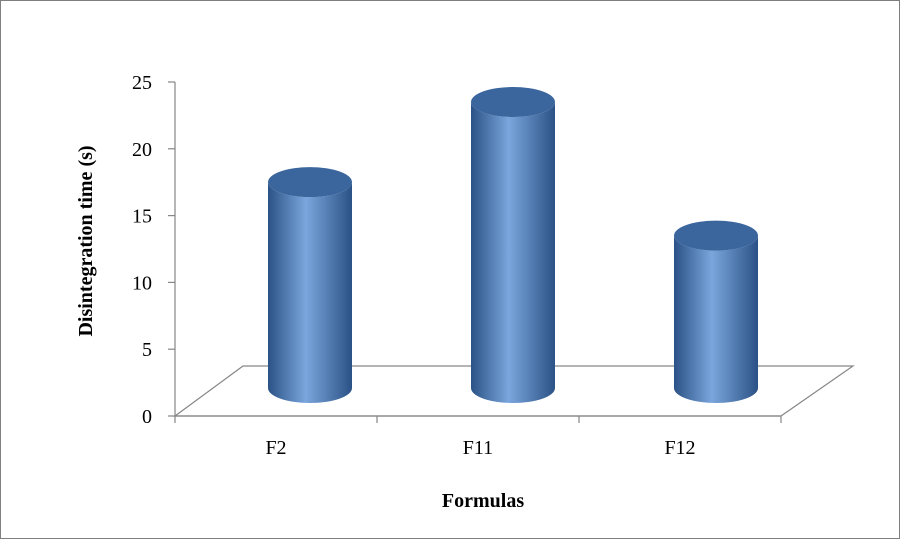 The width and height of the screenshot is (900, 539). Describe the element at coordinates (483, 501) in the screenshot. I see `x-axis-title: Formulas` at that location.